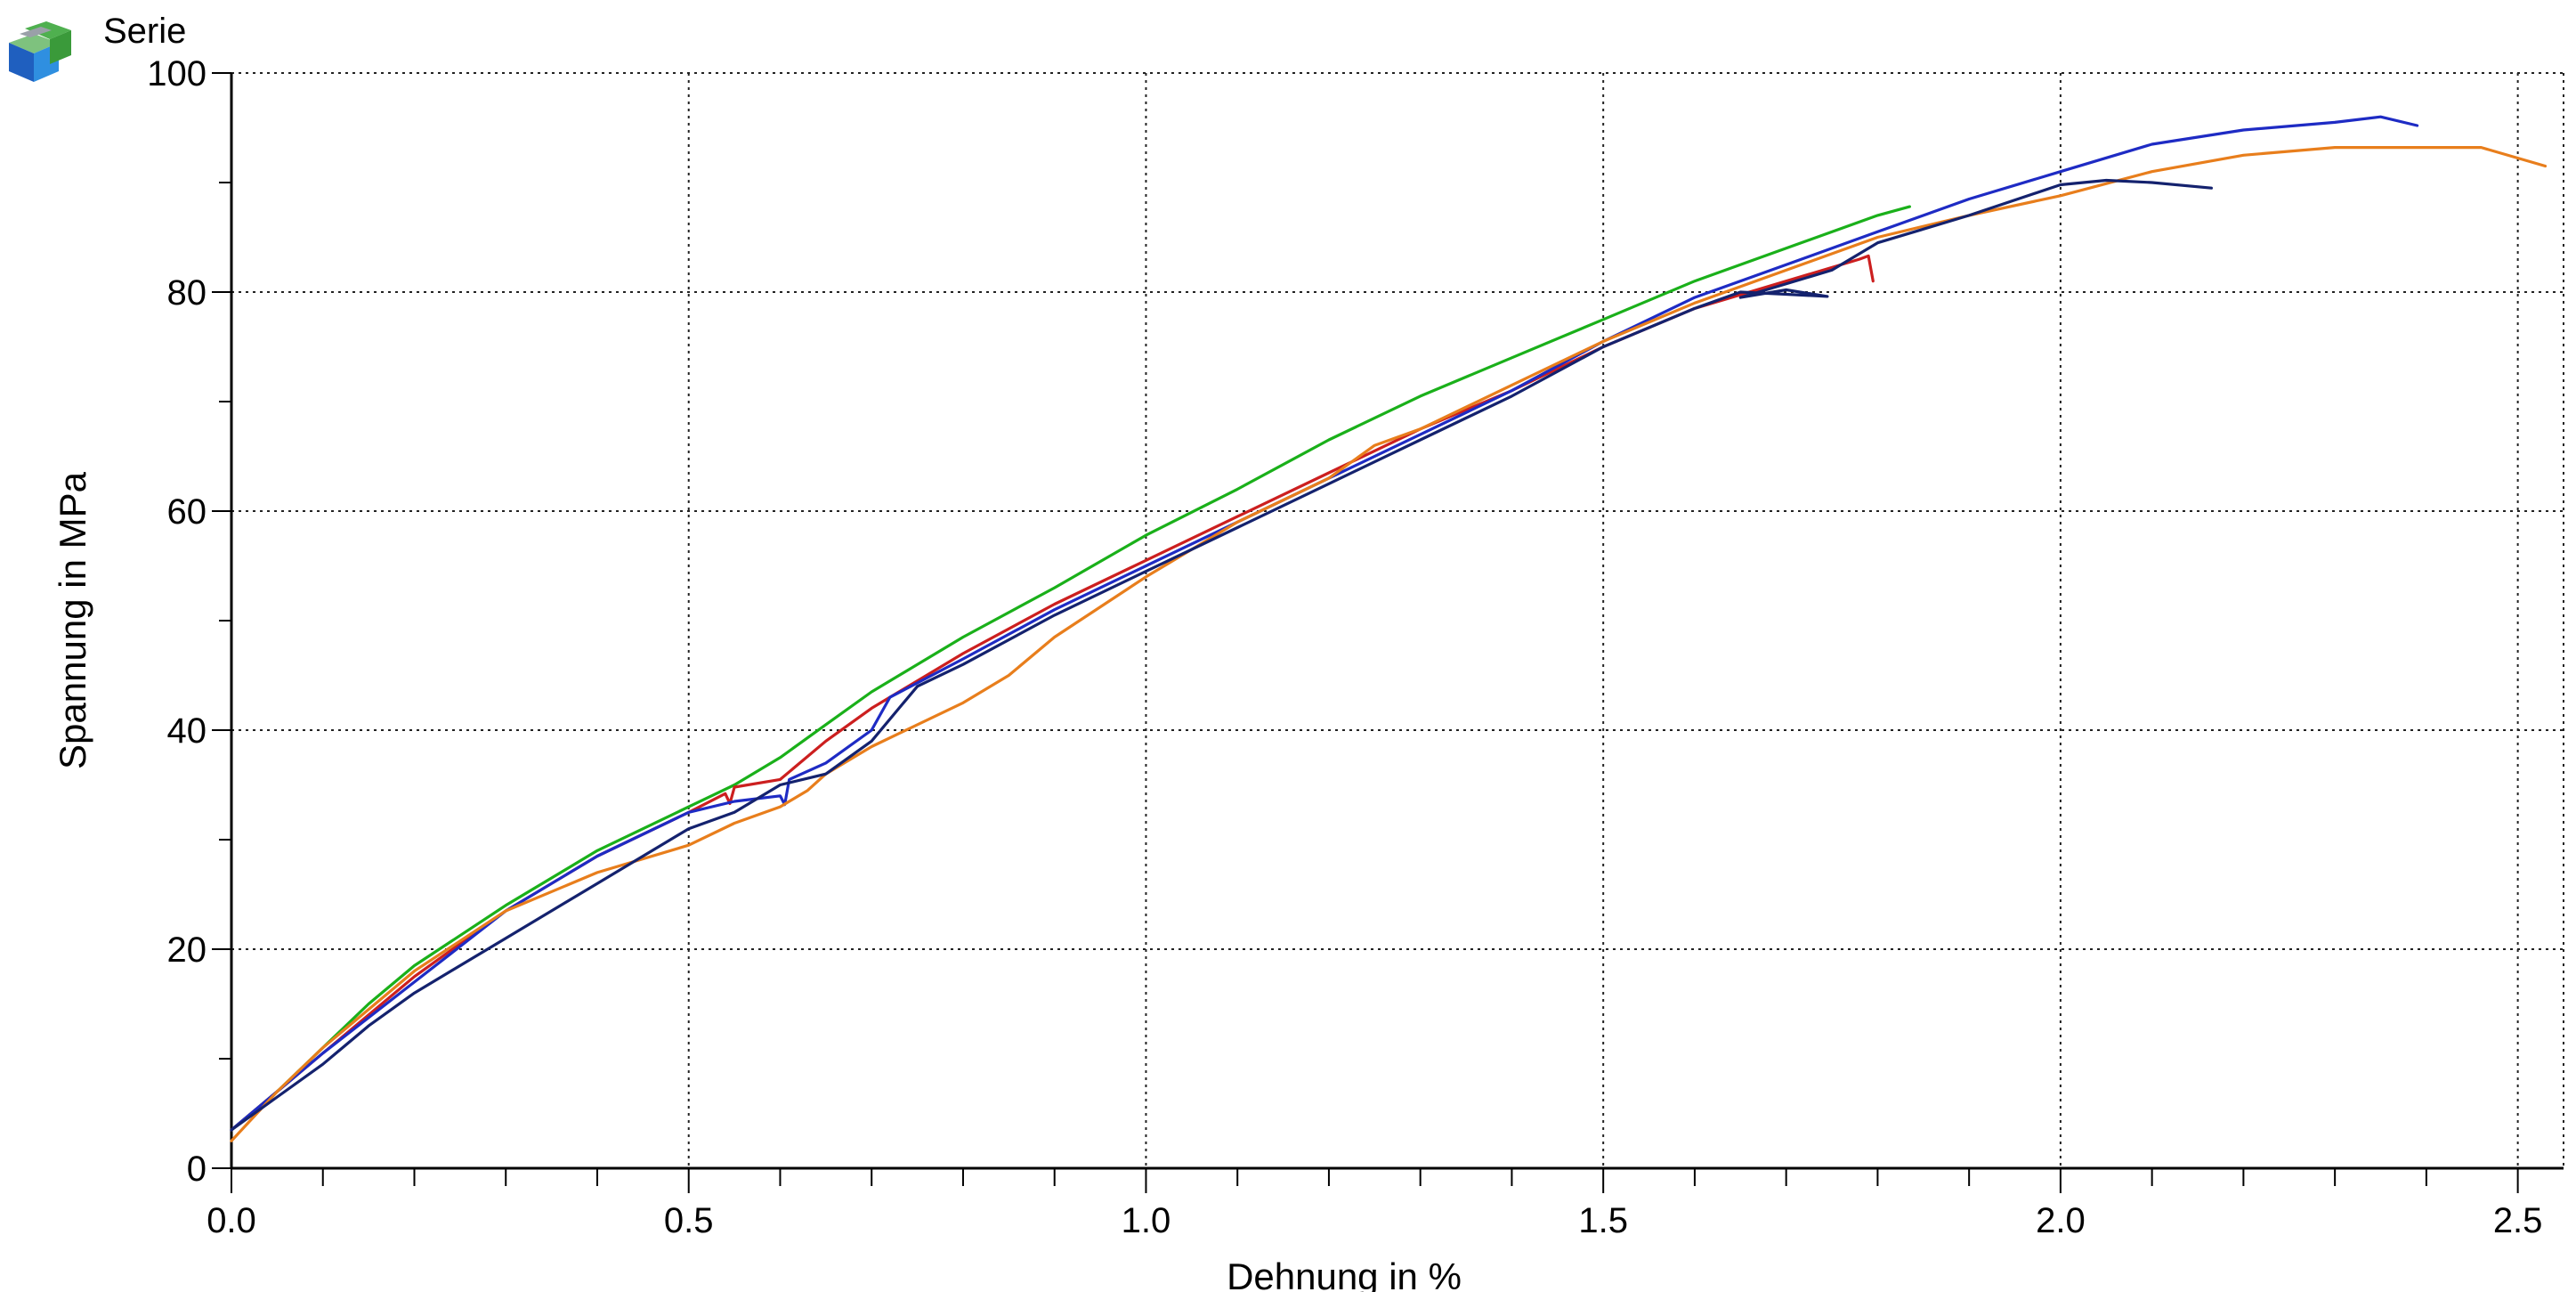  I want to click on y-tick-label: 20, so click(187, 950).